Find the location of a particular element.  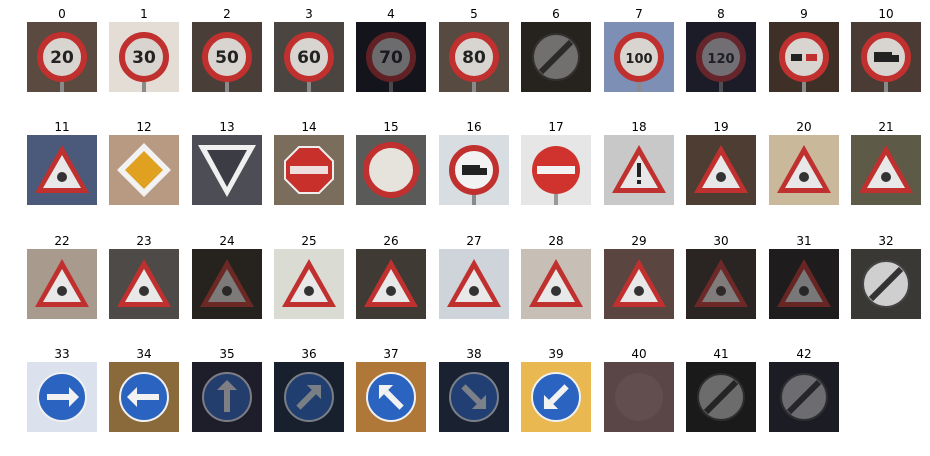

sign-thumbnail: 39 is located at coordinates (556, 389).